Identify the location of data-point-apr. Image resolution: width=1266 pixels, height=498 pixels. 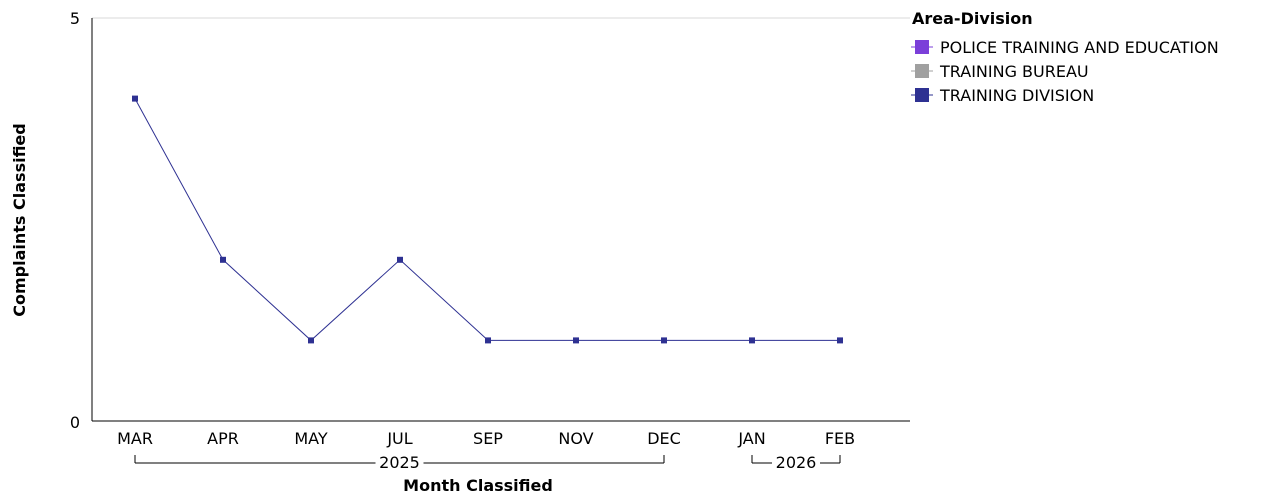
(223, 259).